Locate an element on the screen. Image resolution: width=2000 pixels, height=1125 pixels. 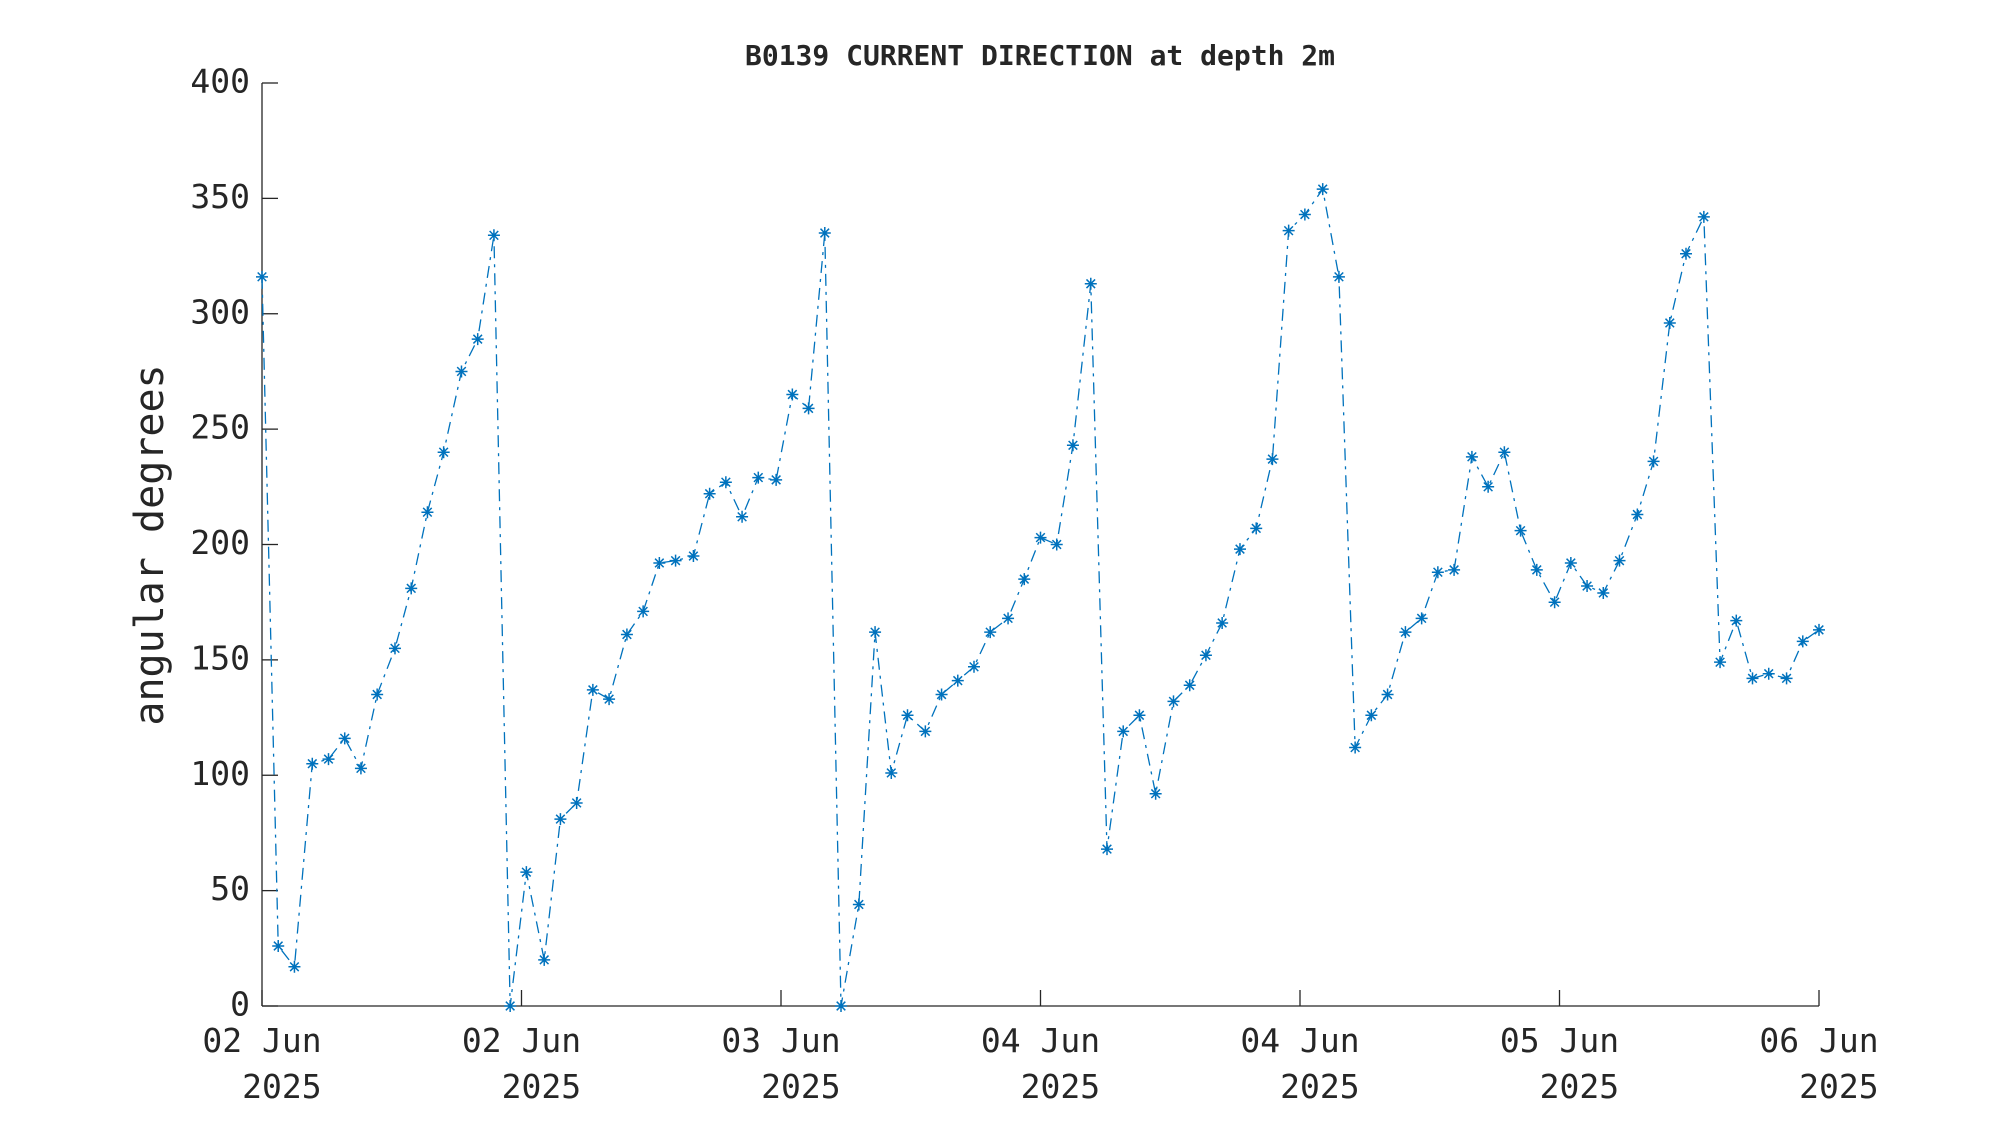
y-tick-label: 350 is located at coordinates (220, 196).